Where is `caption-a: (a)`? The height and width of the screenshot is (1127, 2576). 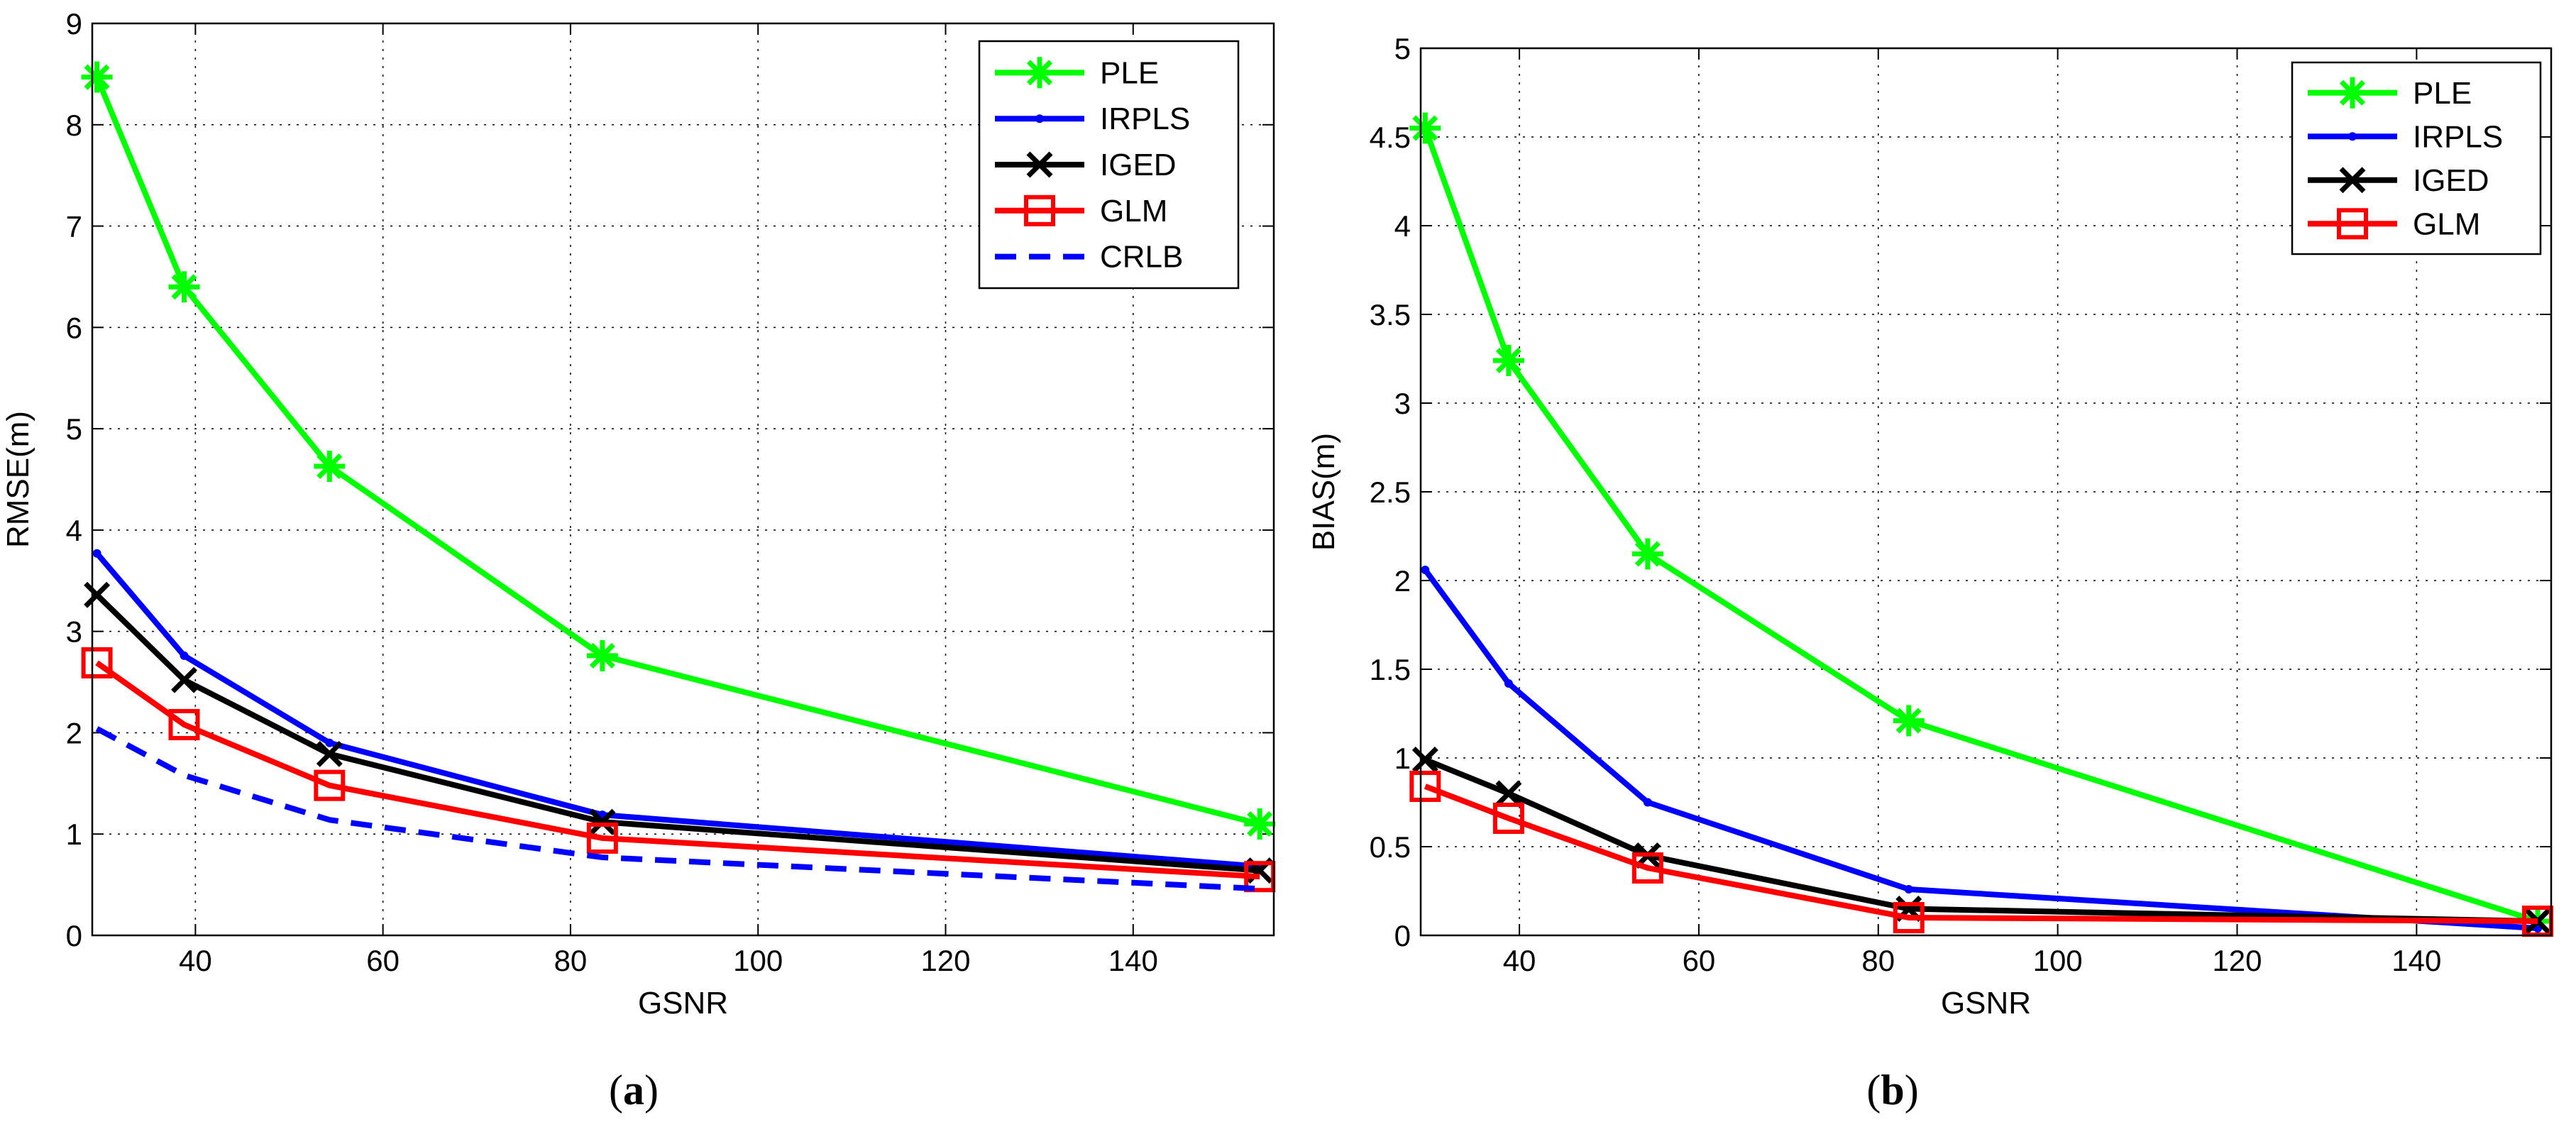 caption-a: (a) is located at coordinates (634, 1090).